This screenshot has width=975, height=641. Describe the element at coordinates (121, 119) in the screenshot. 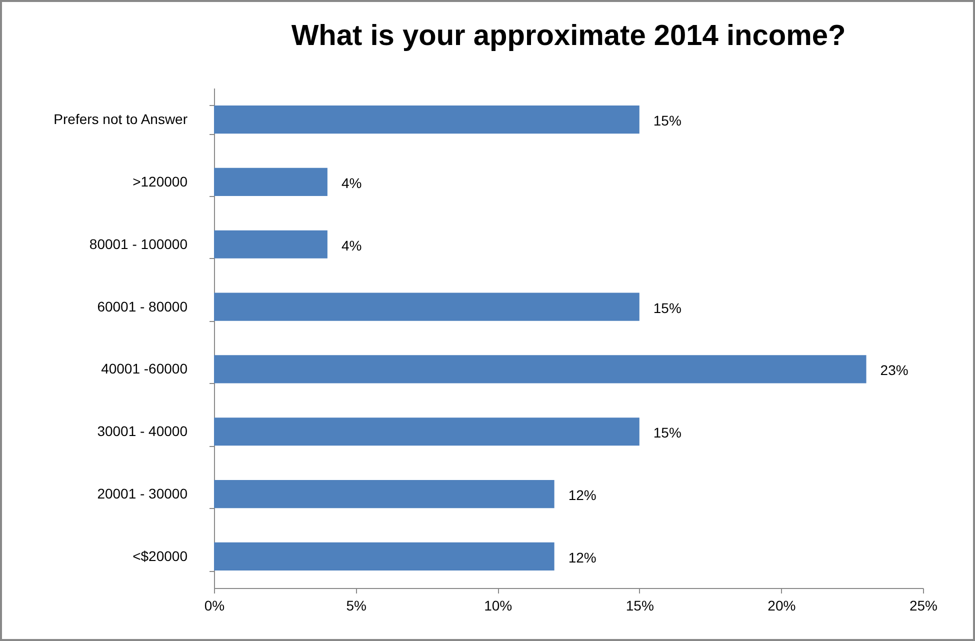

I see `y-tick-label: Prefers not to Answer` at that location.